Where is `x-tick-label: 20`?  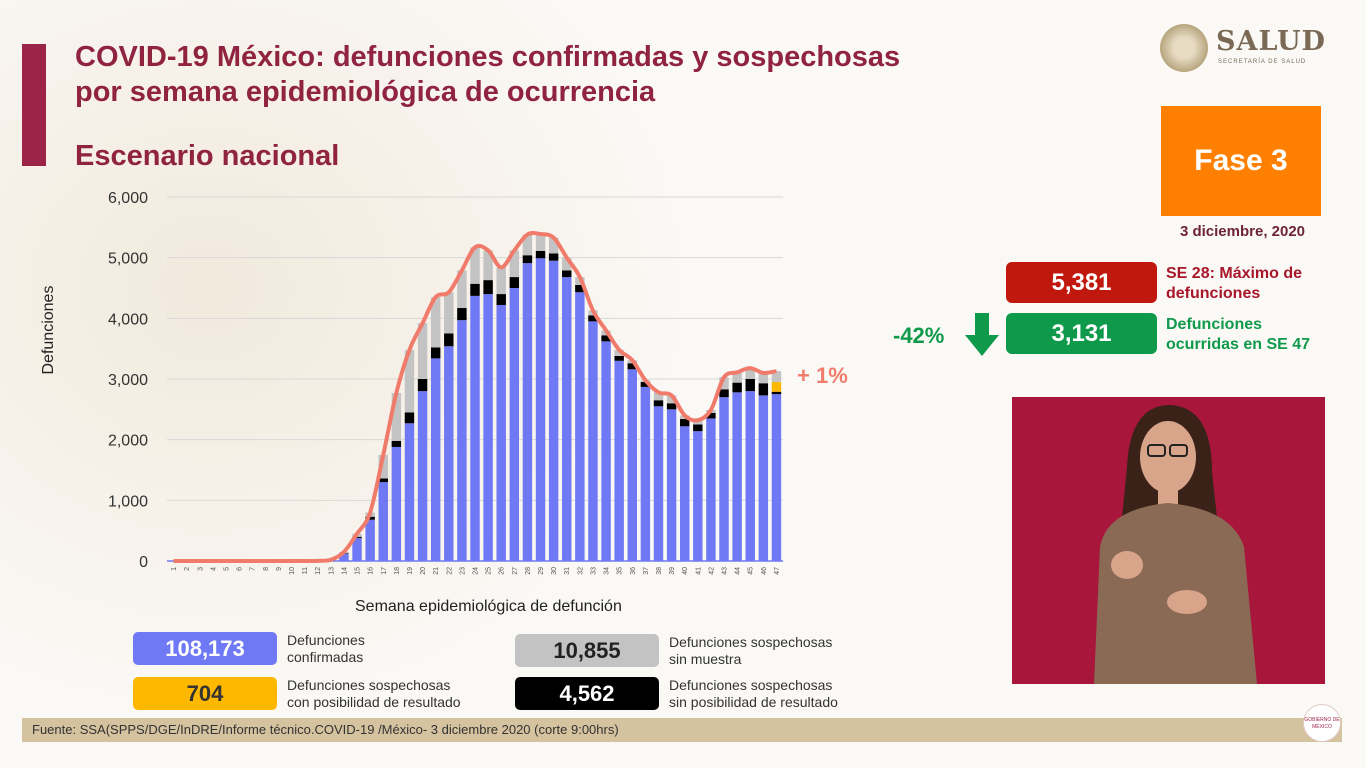
x-tick-label: 20 is located at coordinates (423, 571).